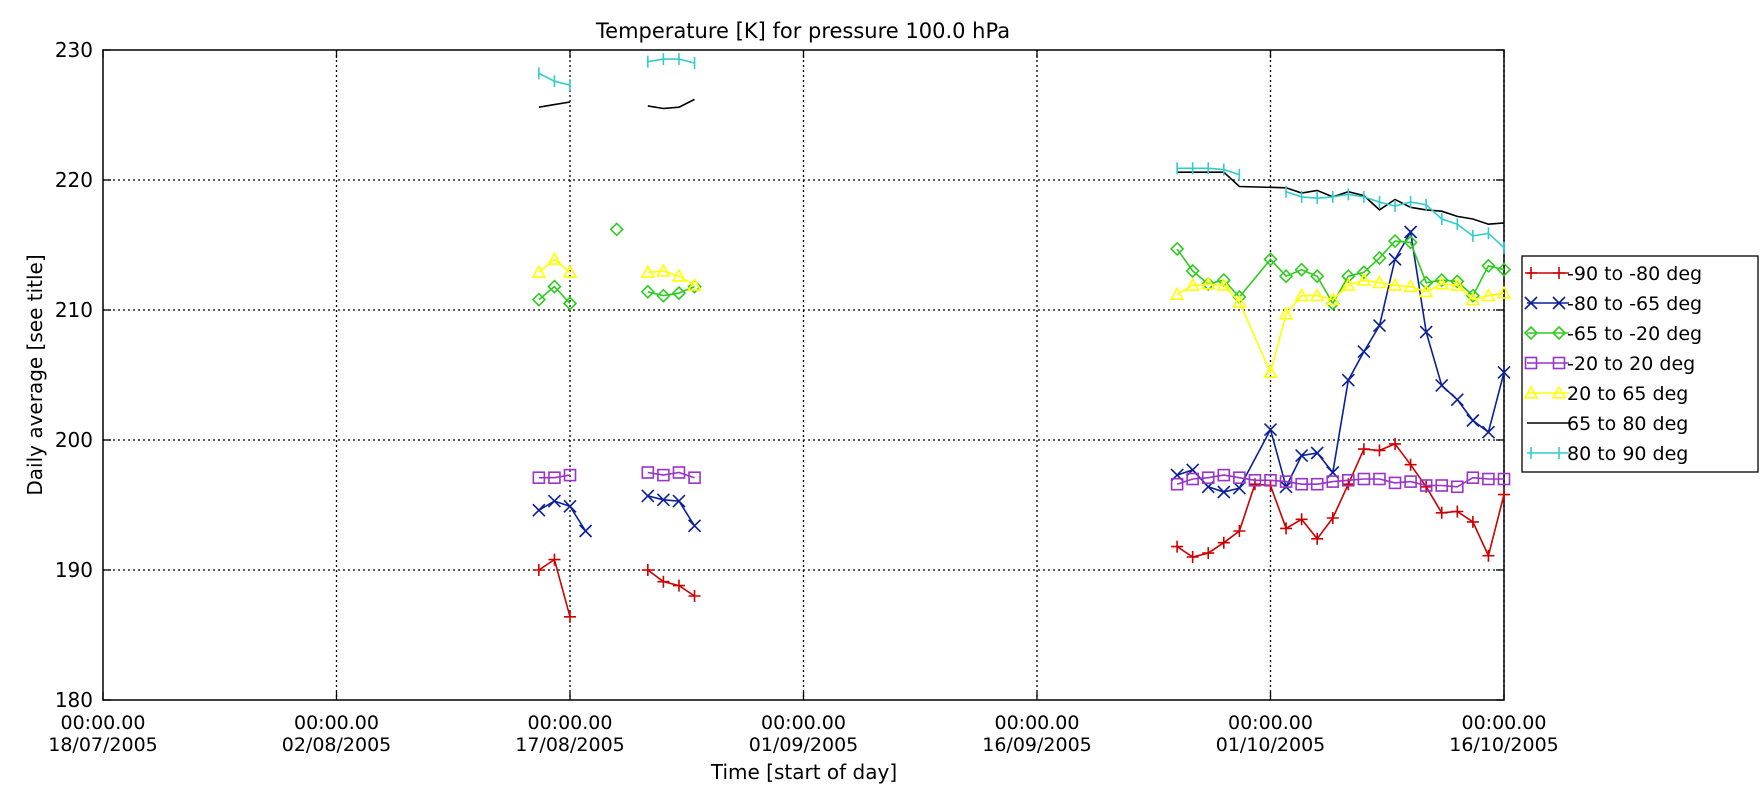  Describe the element at coordinates (1609, 364) in the screenshot. I see `legend-item: -20 to 20 deg` at that location.